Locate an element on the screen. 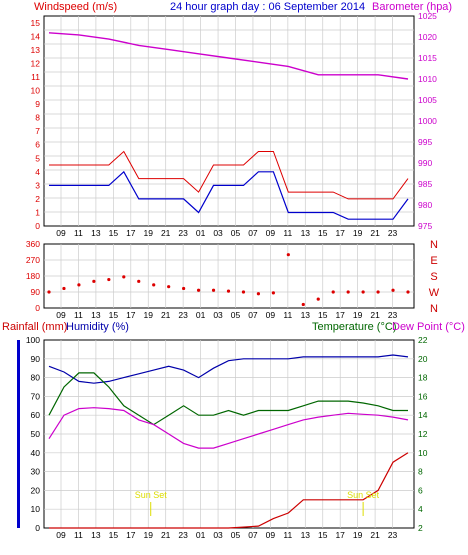 The height and width of the screenshot is (555, 468). temp-ytick: 14 is located at coordinates (423, 415).